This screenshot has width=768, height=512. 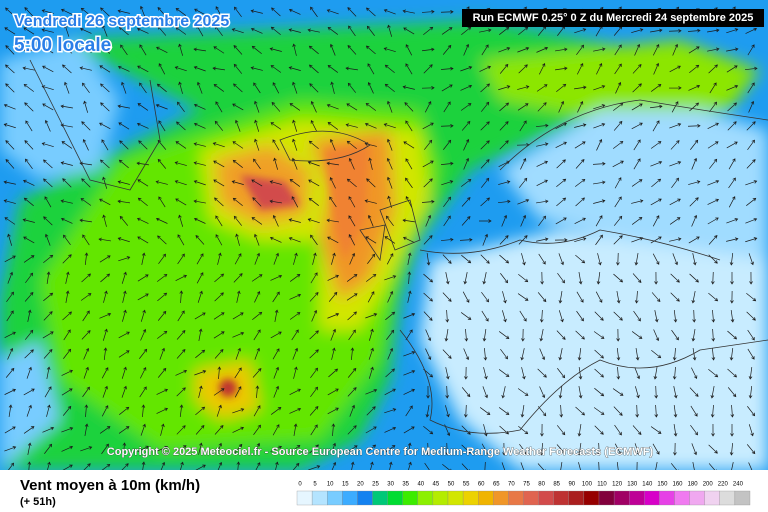 What do you see at coordinates (738, 485) in the screenshot?
I see `legend-label: 240` at bounding box center [738, 485].